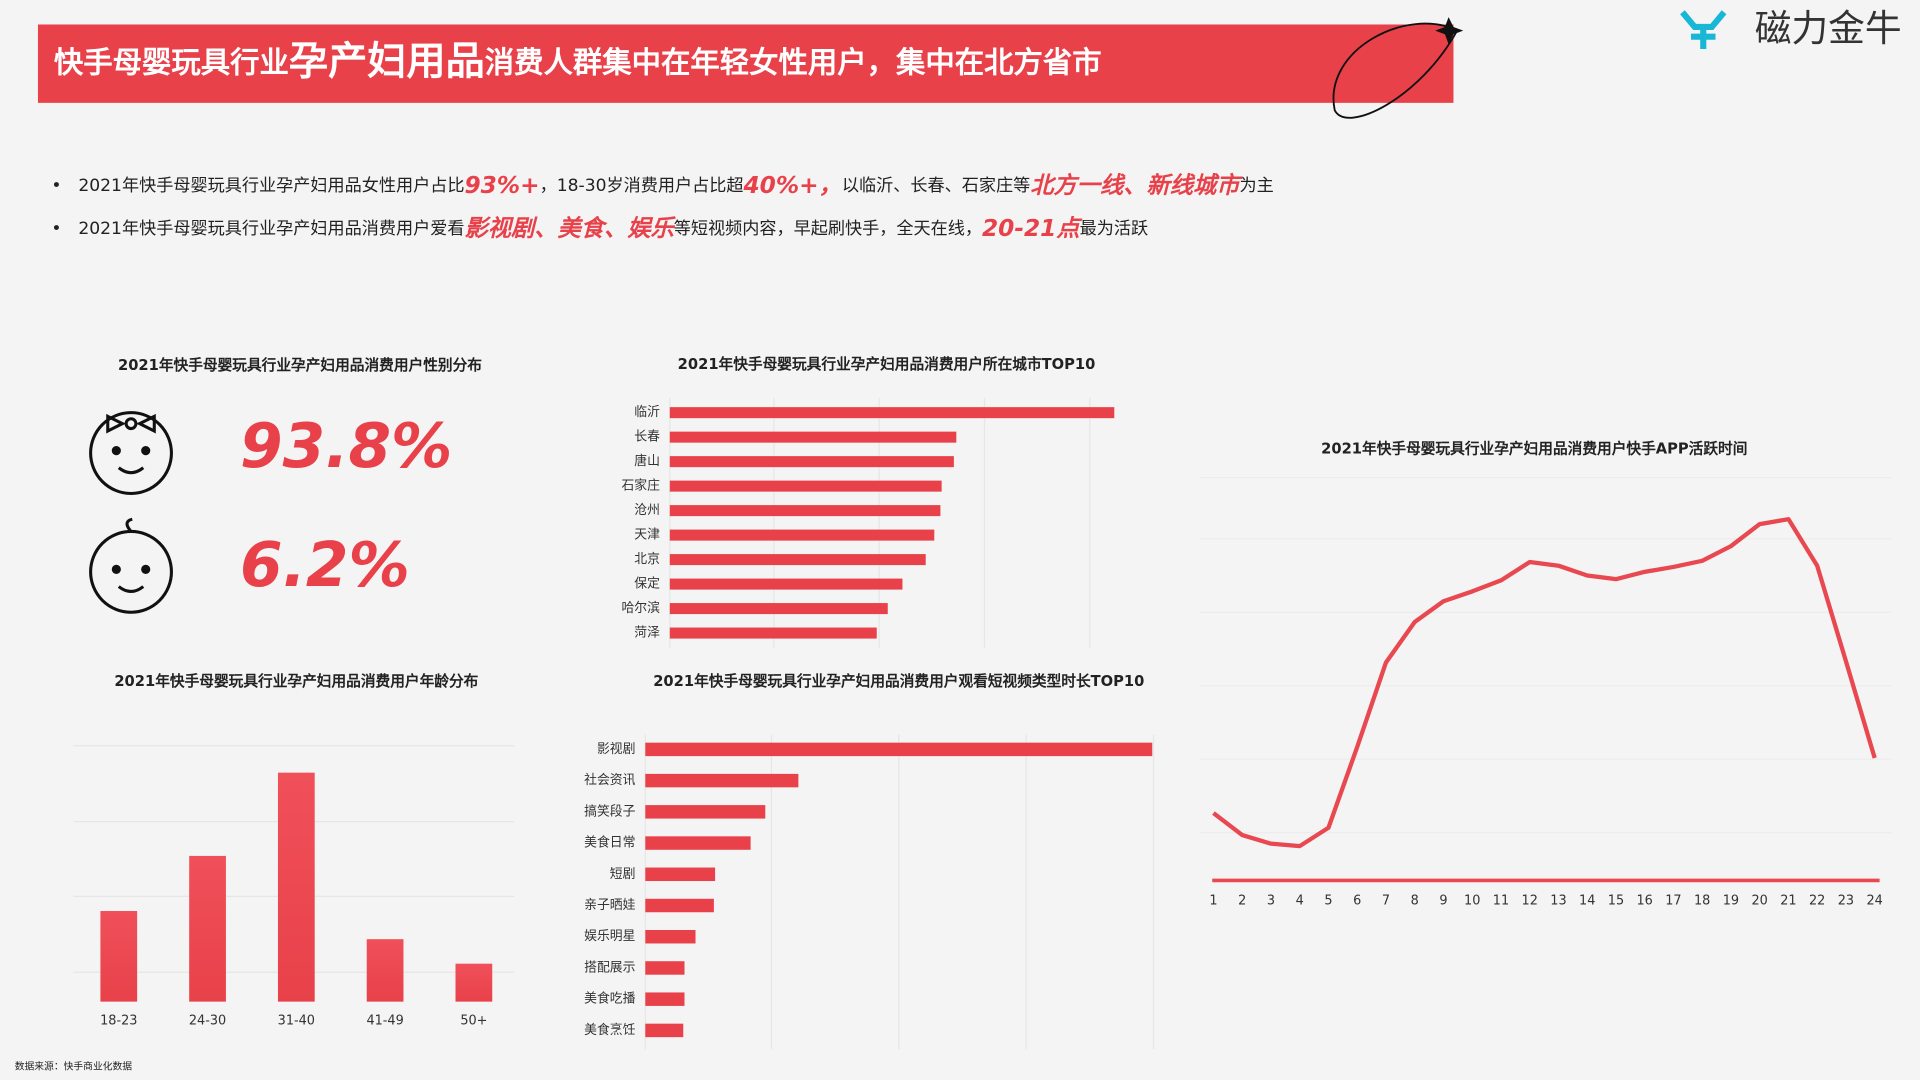 Image resolution: width=1920 pixels, height=1080 pixels. Describe the element at coordinates (1616, 901) in the screenshot. I see `x-tick-label: 15` at that location.